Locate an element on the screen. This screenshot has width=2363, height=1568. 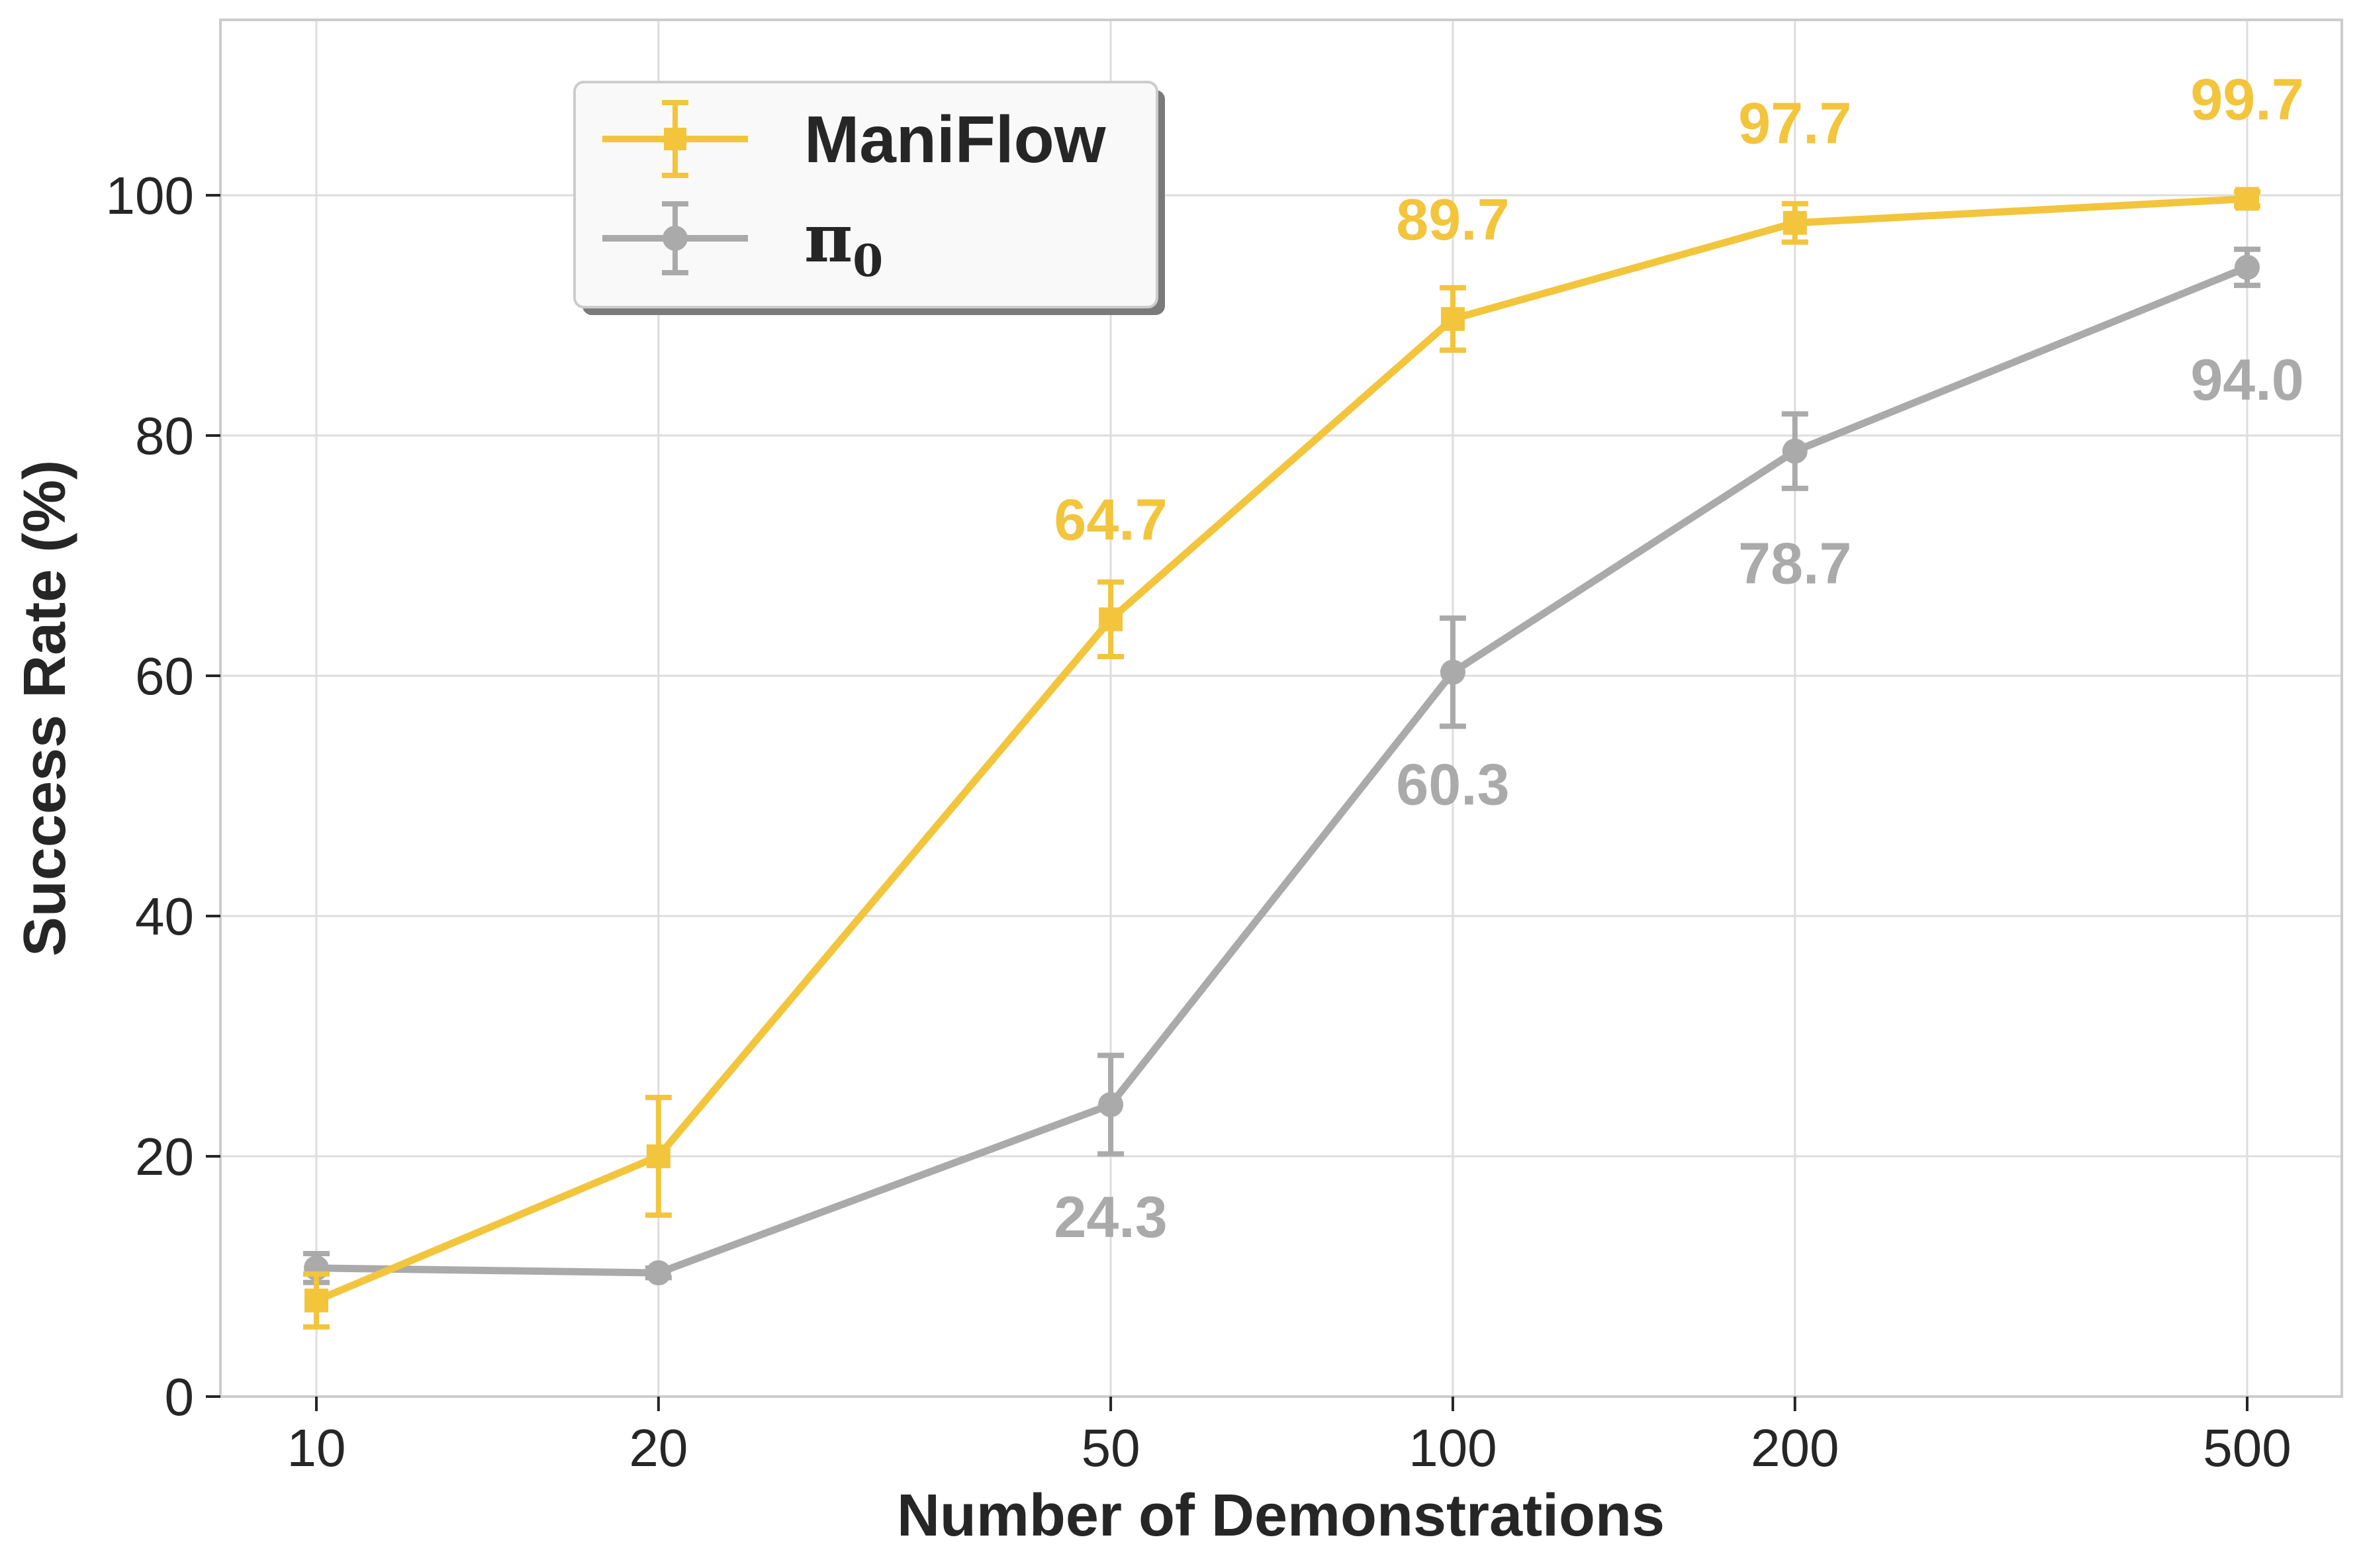
x-tick-label: 100 is located at coordinates (1453, 1447).